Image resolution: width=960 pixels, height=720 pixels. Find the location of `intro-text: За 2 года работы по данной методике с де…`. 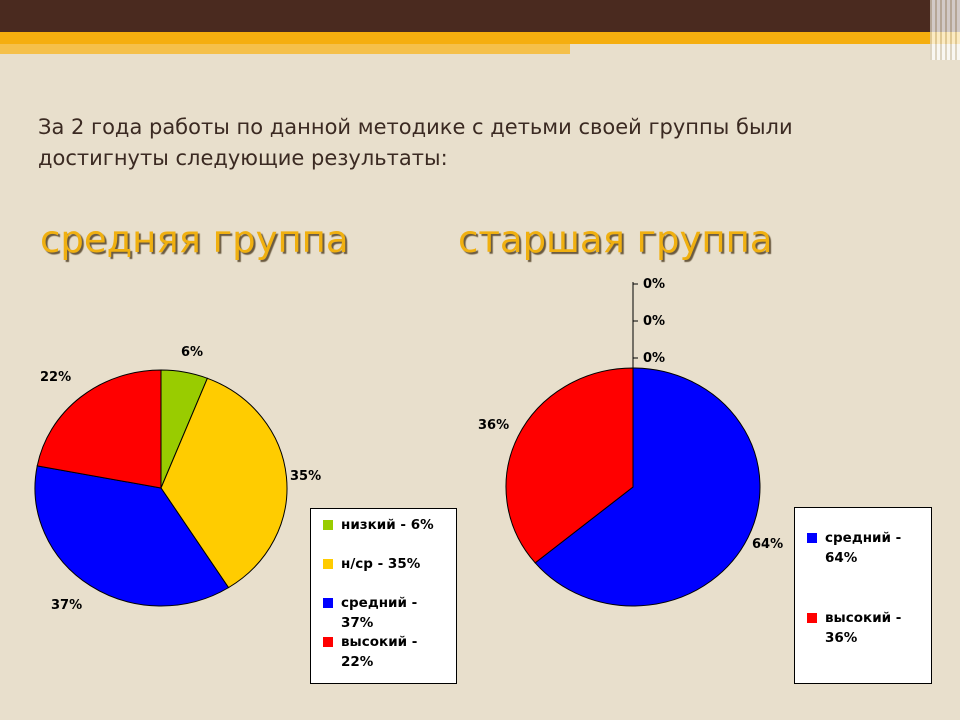

intro-text: За 2 года работы по данной методике с де… is located at coordinates (415, 142).